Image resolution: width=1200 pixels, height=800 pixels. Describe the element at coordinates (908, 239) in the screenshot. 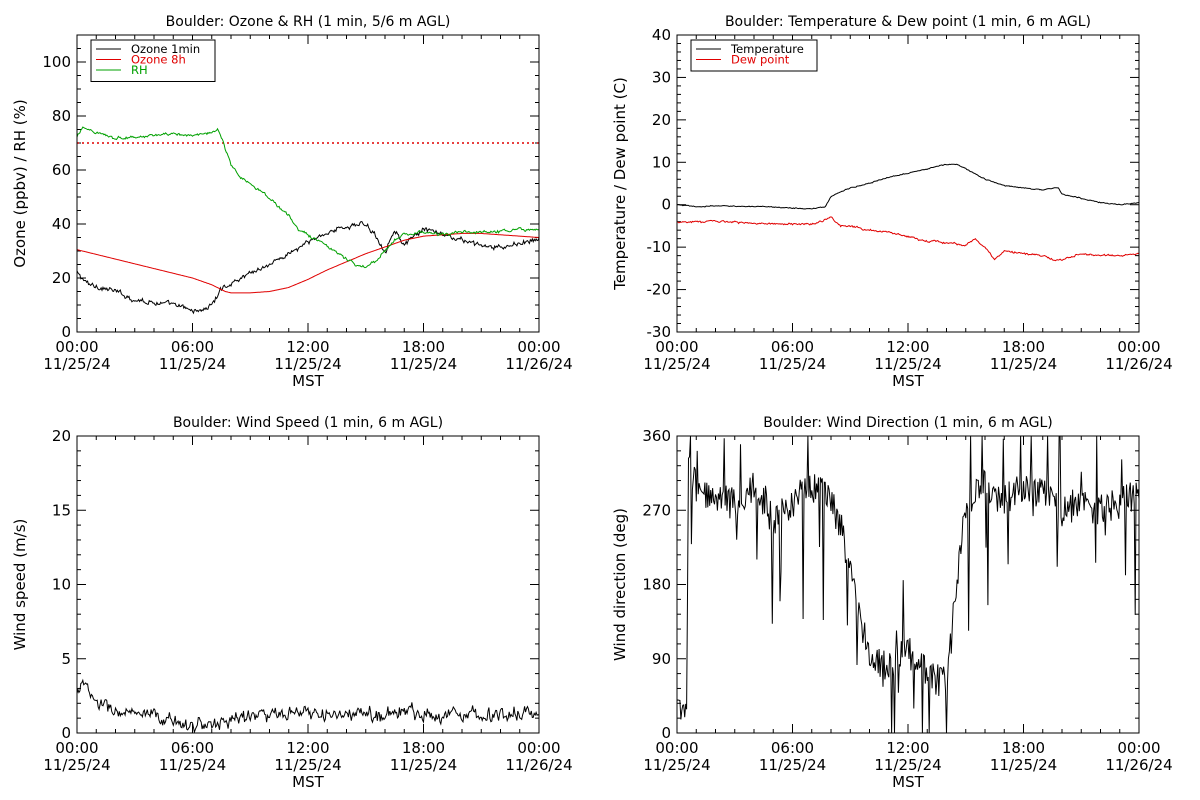

I see `series-line-dew-point` at that location.